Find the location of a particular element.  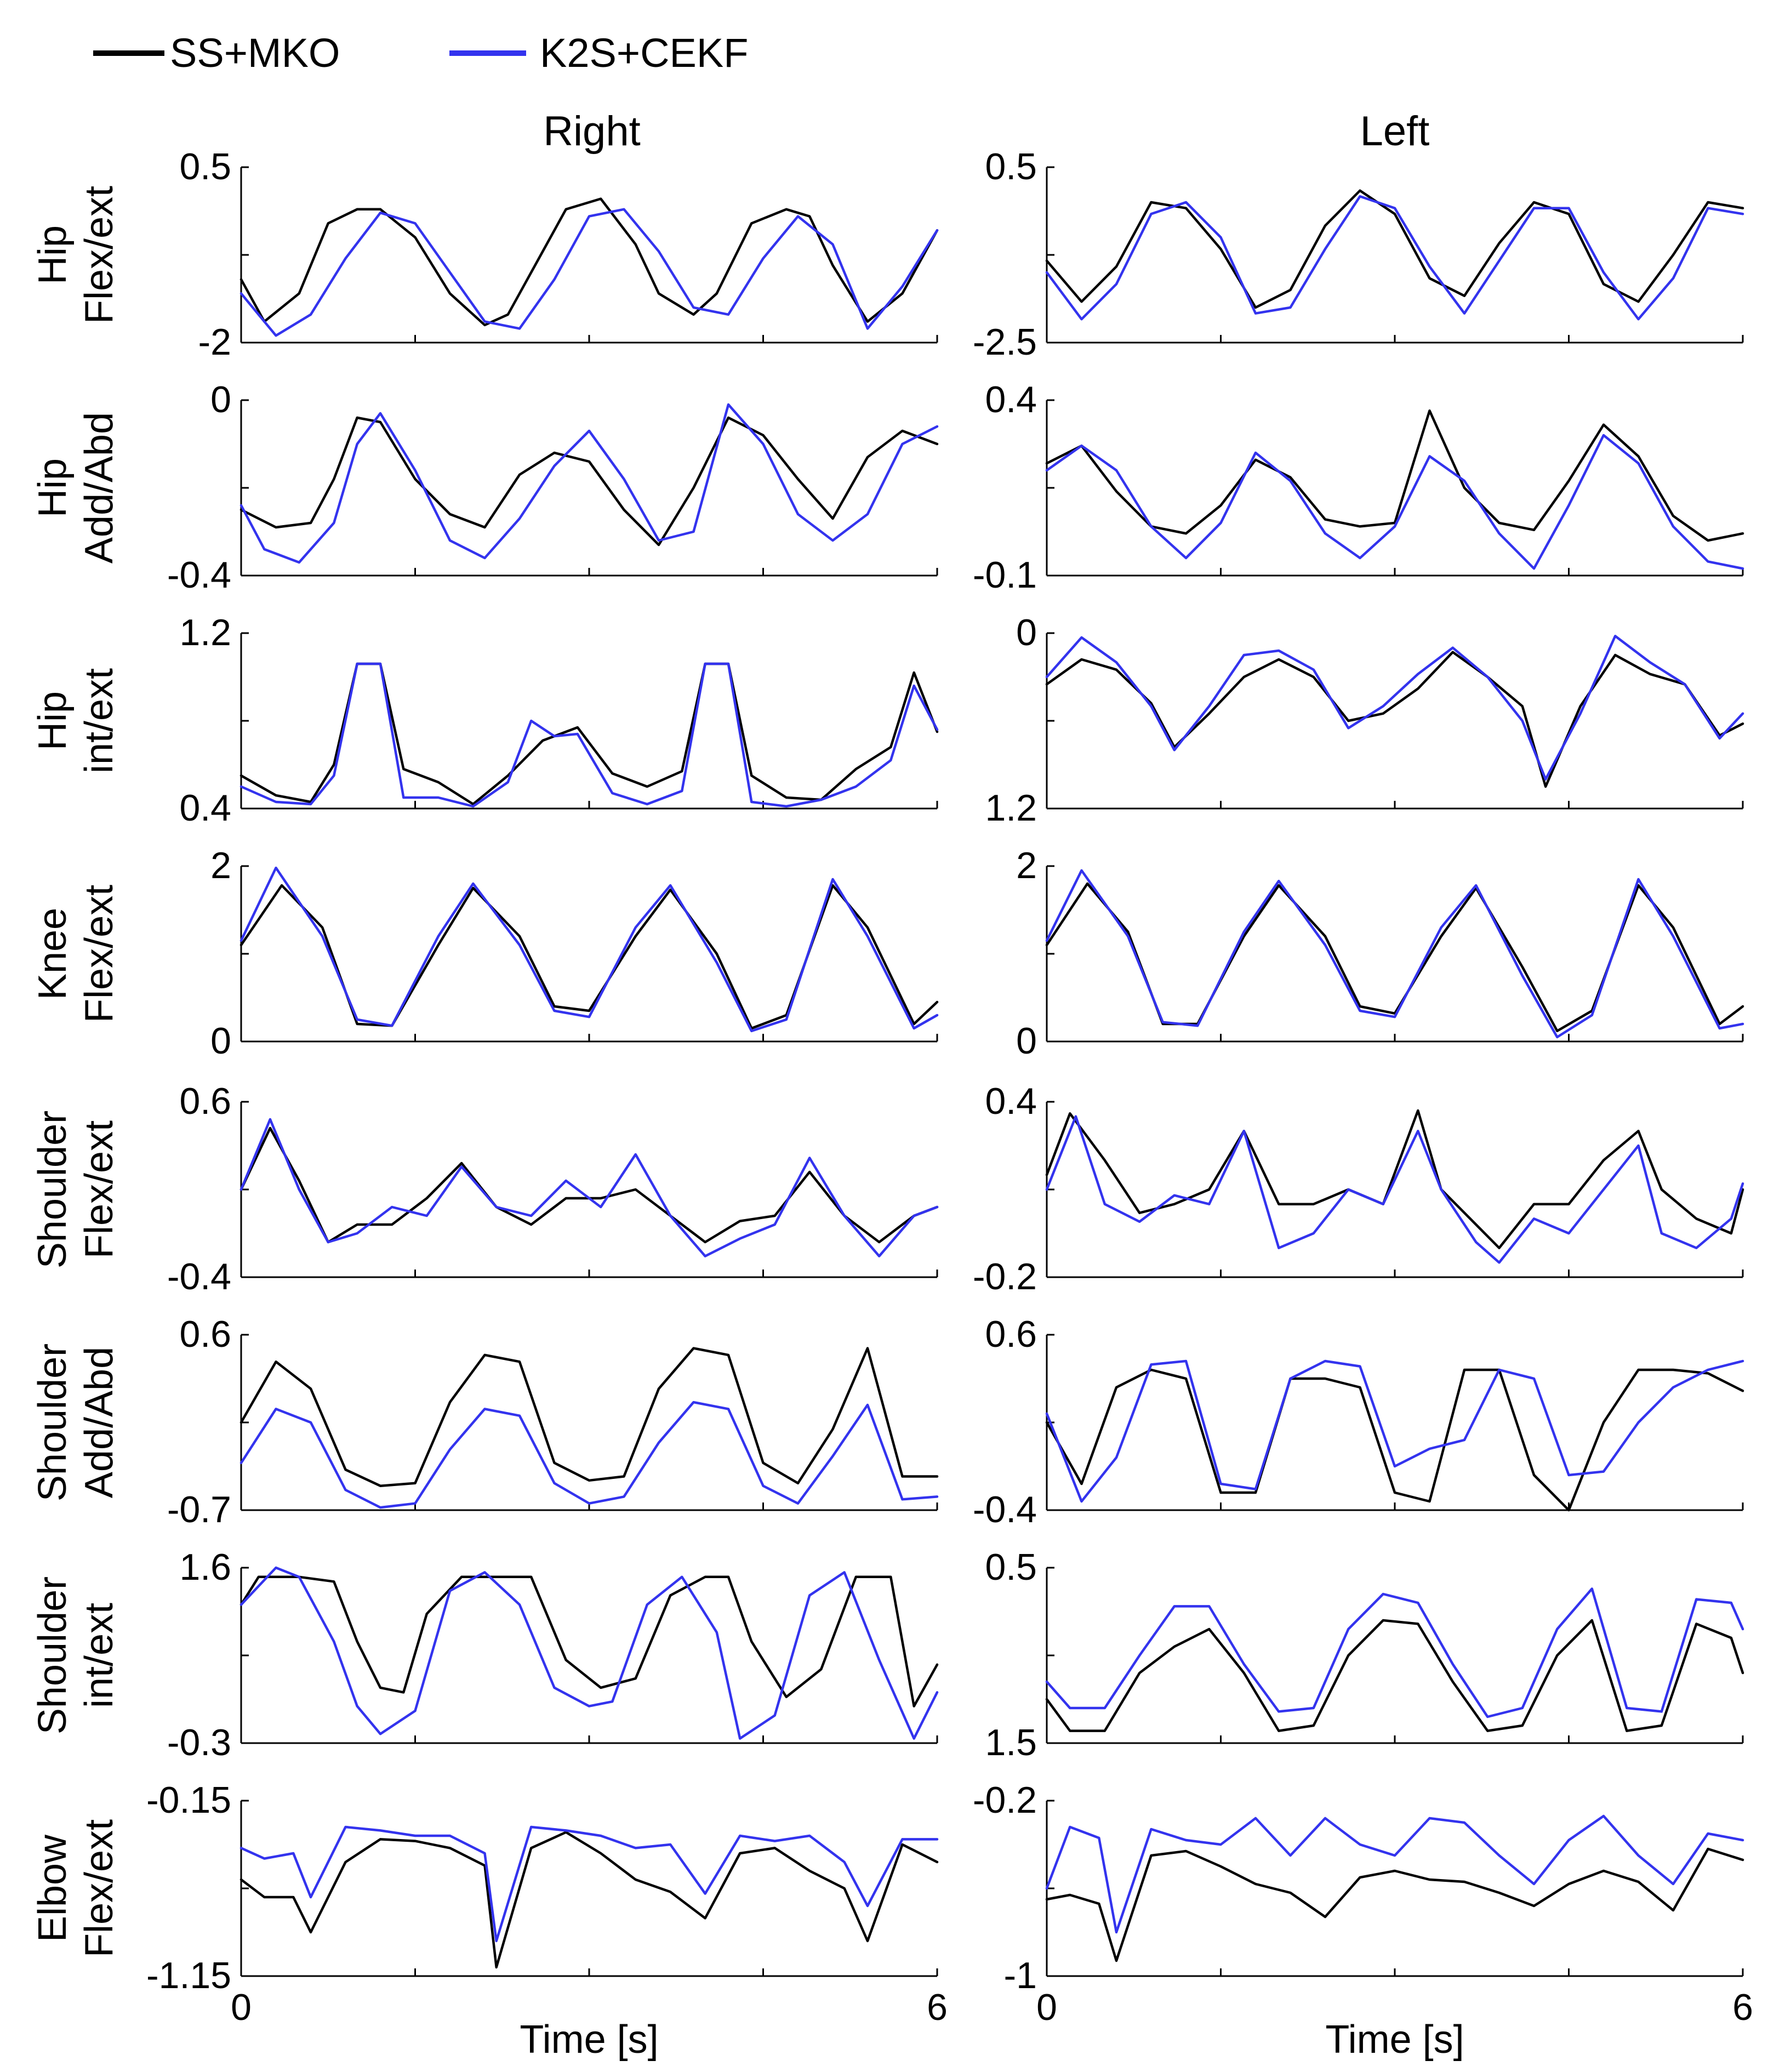

row-label-5-0: Shoulder is located at coordinates (53, 1422).